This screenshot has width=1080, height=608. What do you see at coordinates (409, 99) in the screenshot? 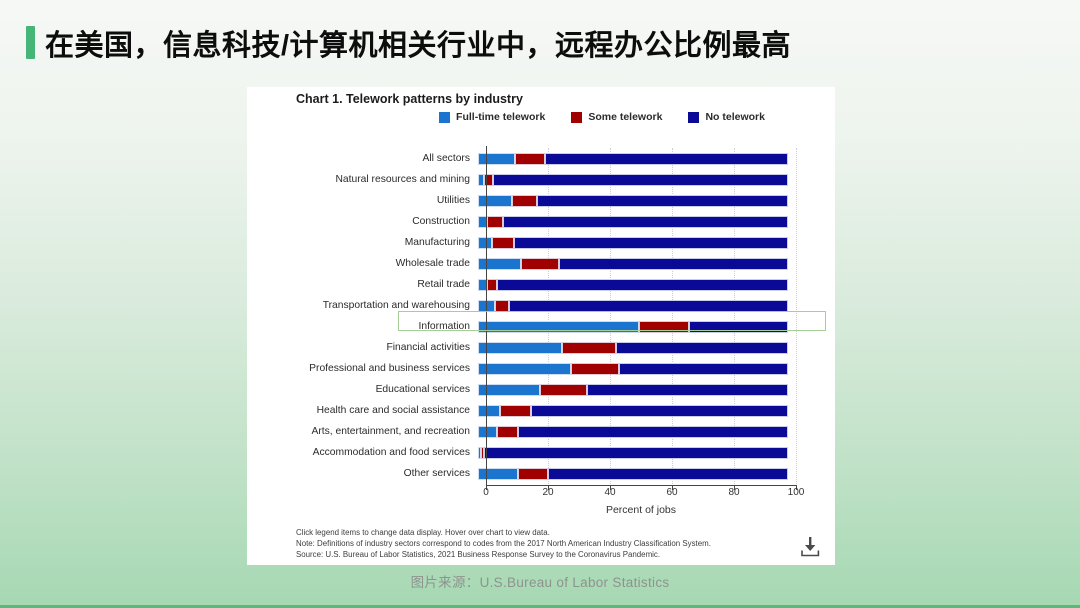
I see `chart-title: Chart 1. Telework patterns by industry` at bounding box center [409, 99].